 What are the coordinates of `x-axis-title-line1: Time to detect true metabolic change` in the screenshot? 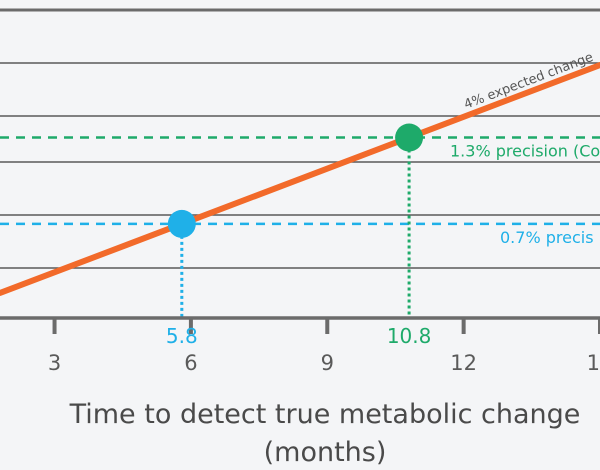 It's located at (325, 414).